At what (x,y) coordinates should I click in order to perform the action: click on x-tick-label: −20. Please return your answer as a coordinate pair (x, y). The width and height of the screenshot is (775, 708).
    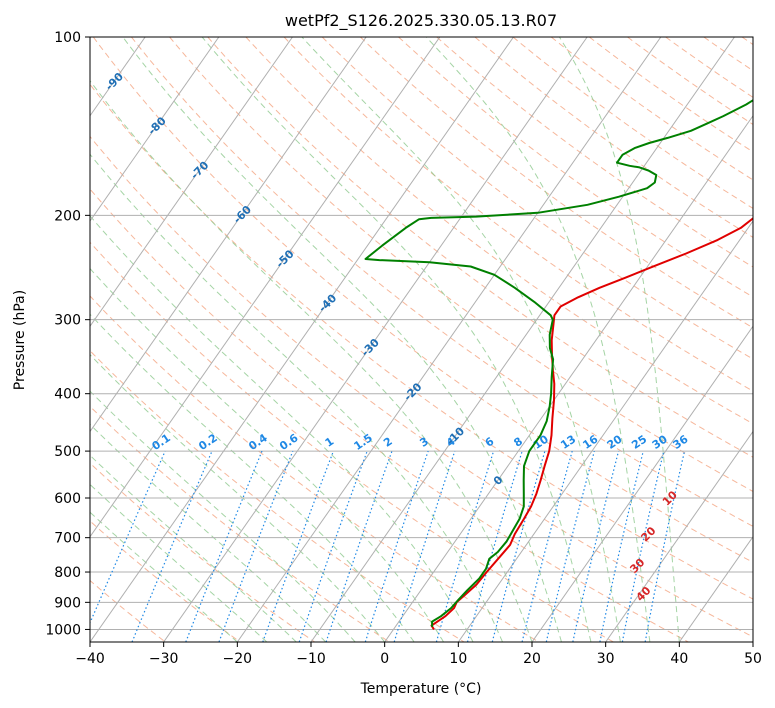
    Looking at the image, I should click on (238, 659).